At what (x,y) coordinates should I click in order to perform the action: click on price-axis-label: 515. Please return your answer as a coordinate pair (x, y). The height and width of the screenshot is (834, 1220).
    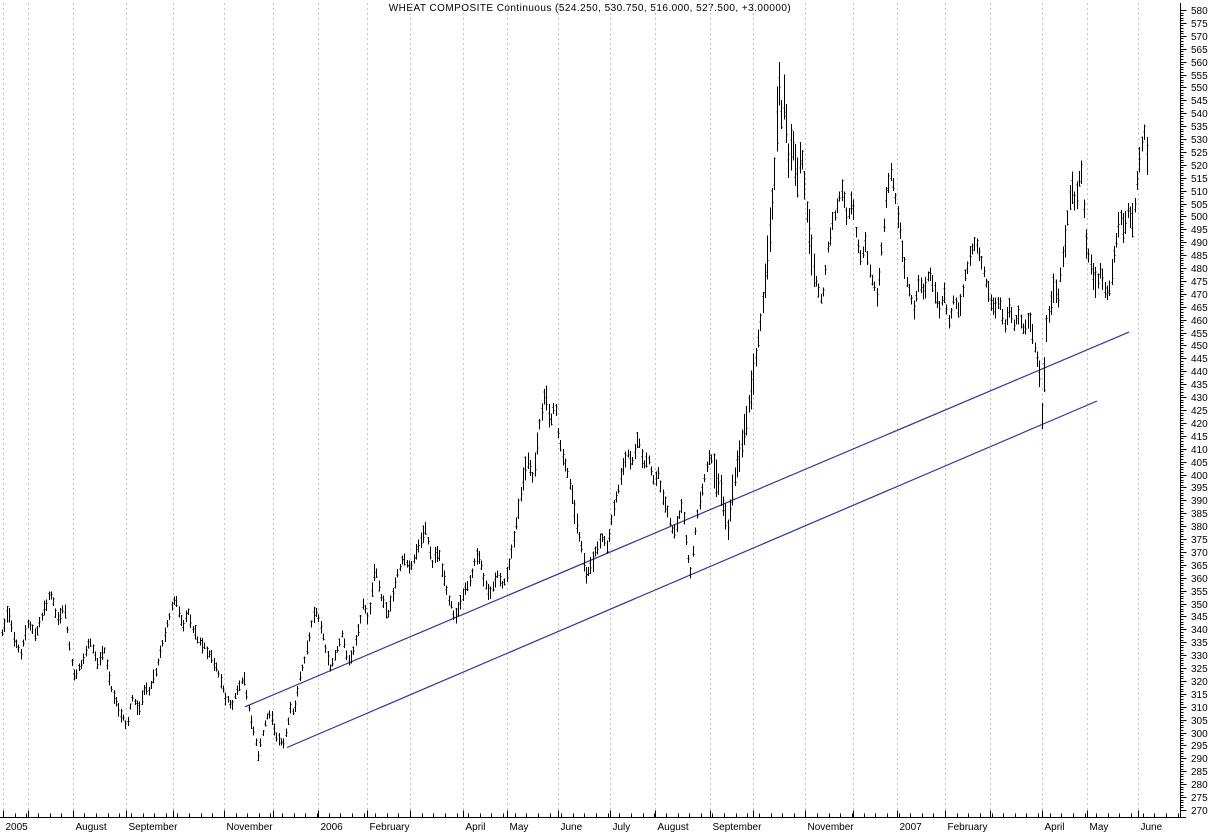
    Looking at the image, I should click on (1199, 179).